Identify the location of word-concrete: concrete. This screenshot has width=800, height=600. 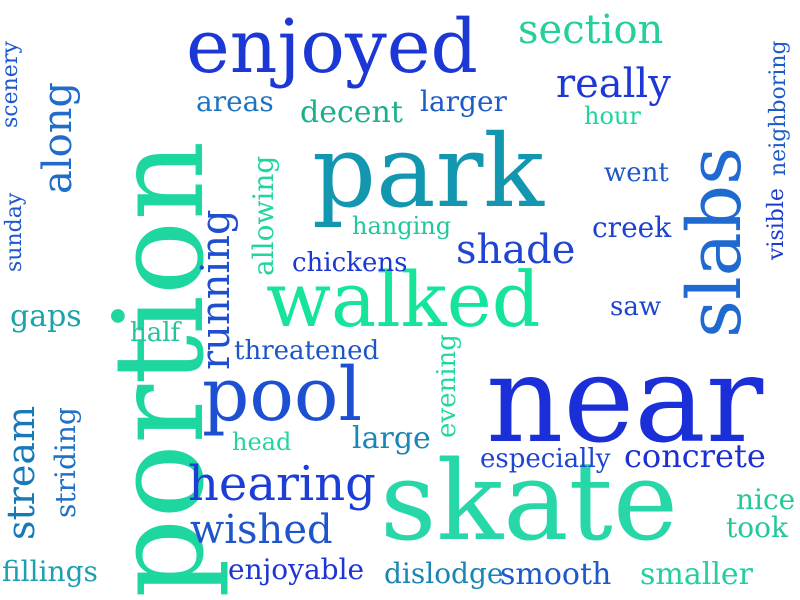
(695, 456).